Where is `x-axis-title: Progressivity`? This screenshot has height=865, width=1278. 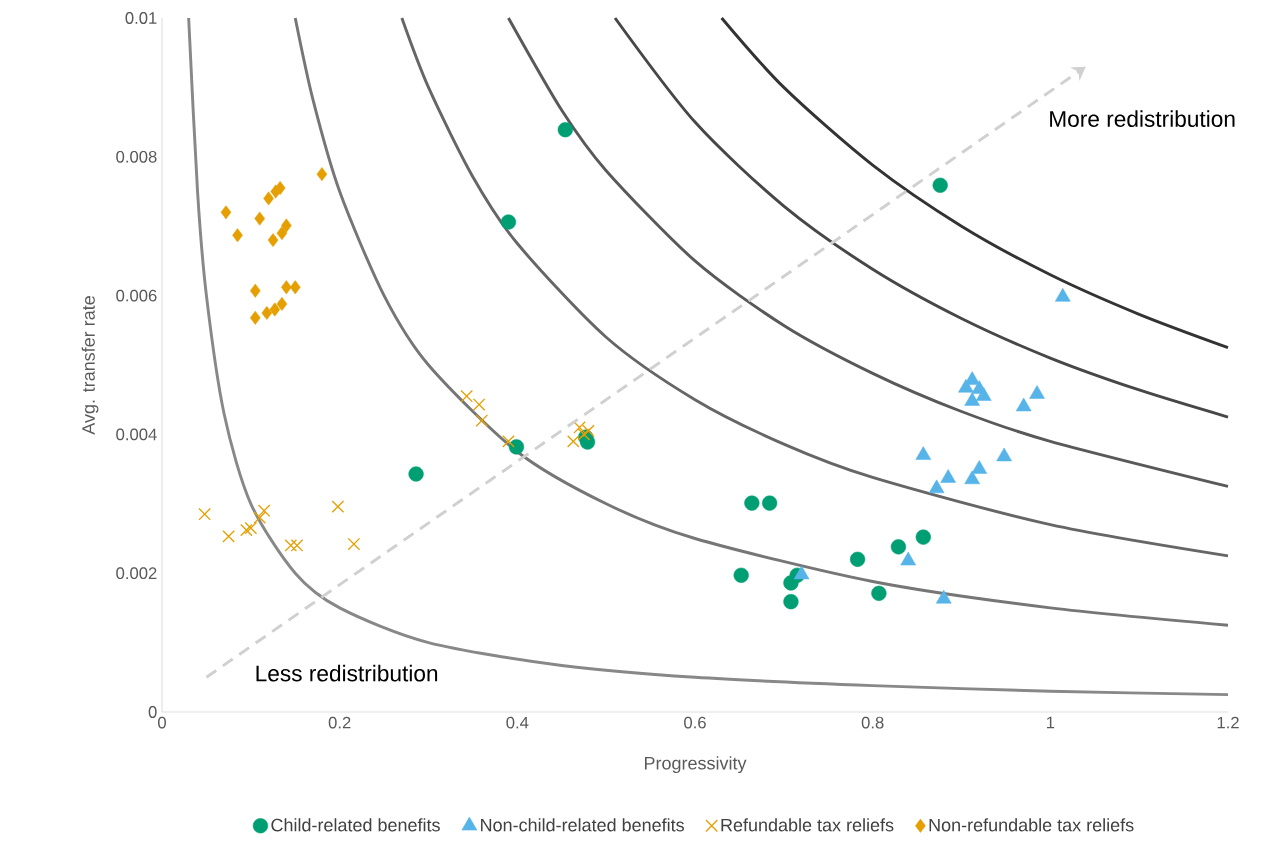 x-axis-title: Progressivity is located at coordinates (695, 765).